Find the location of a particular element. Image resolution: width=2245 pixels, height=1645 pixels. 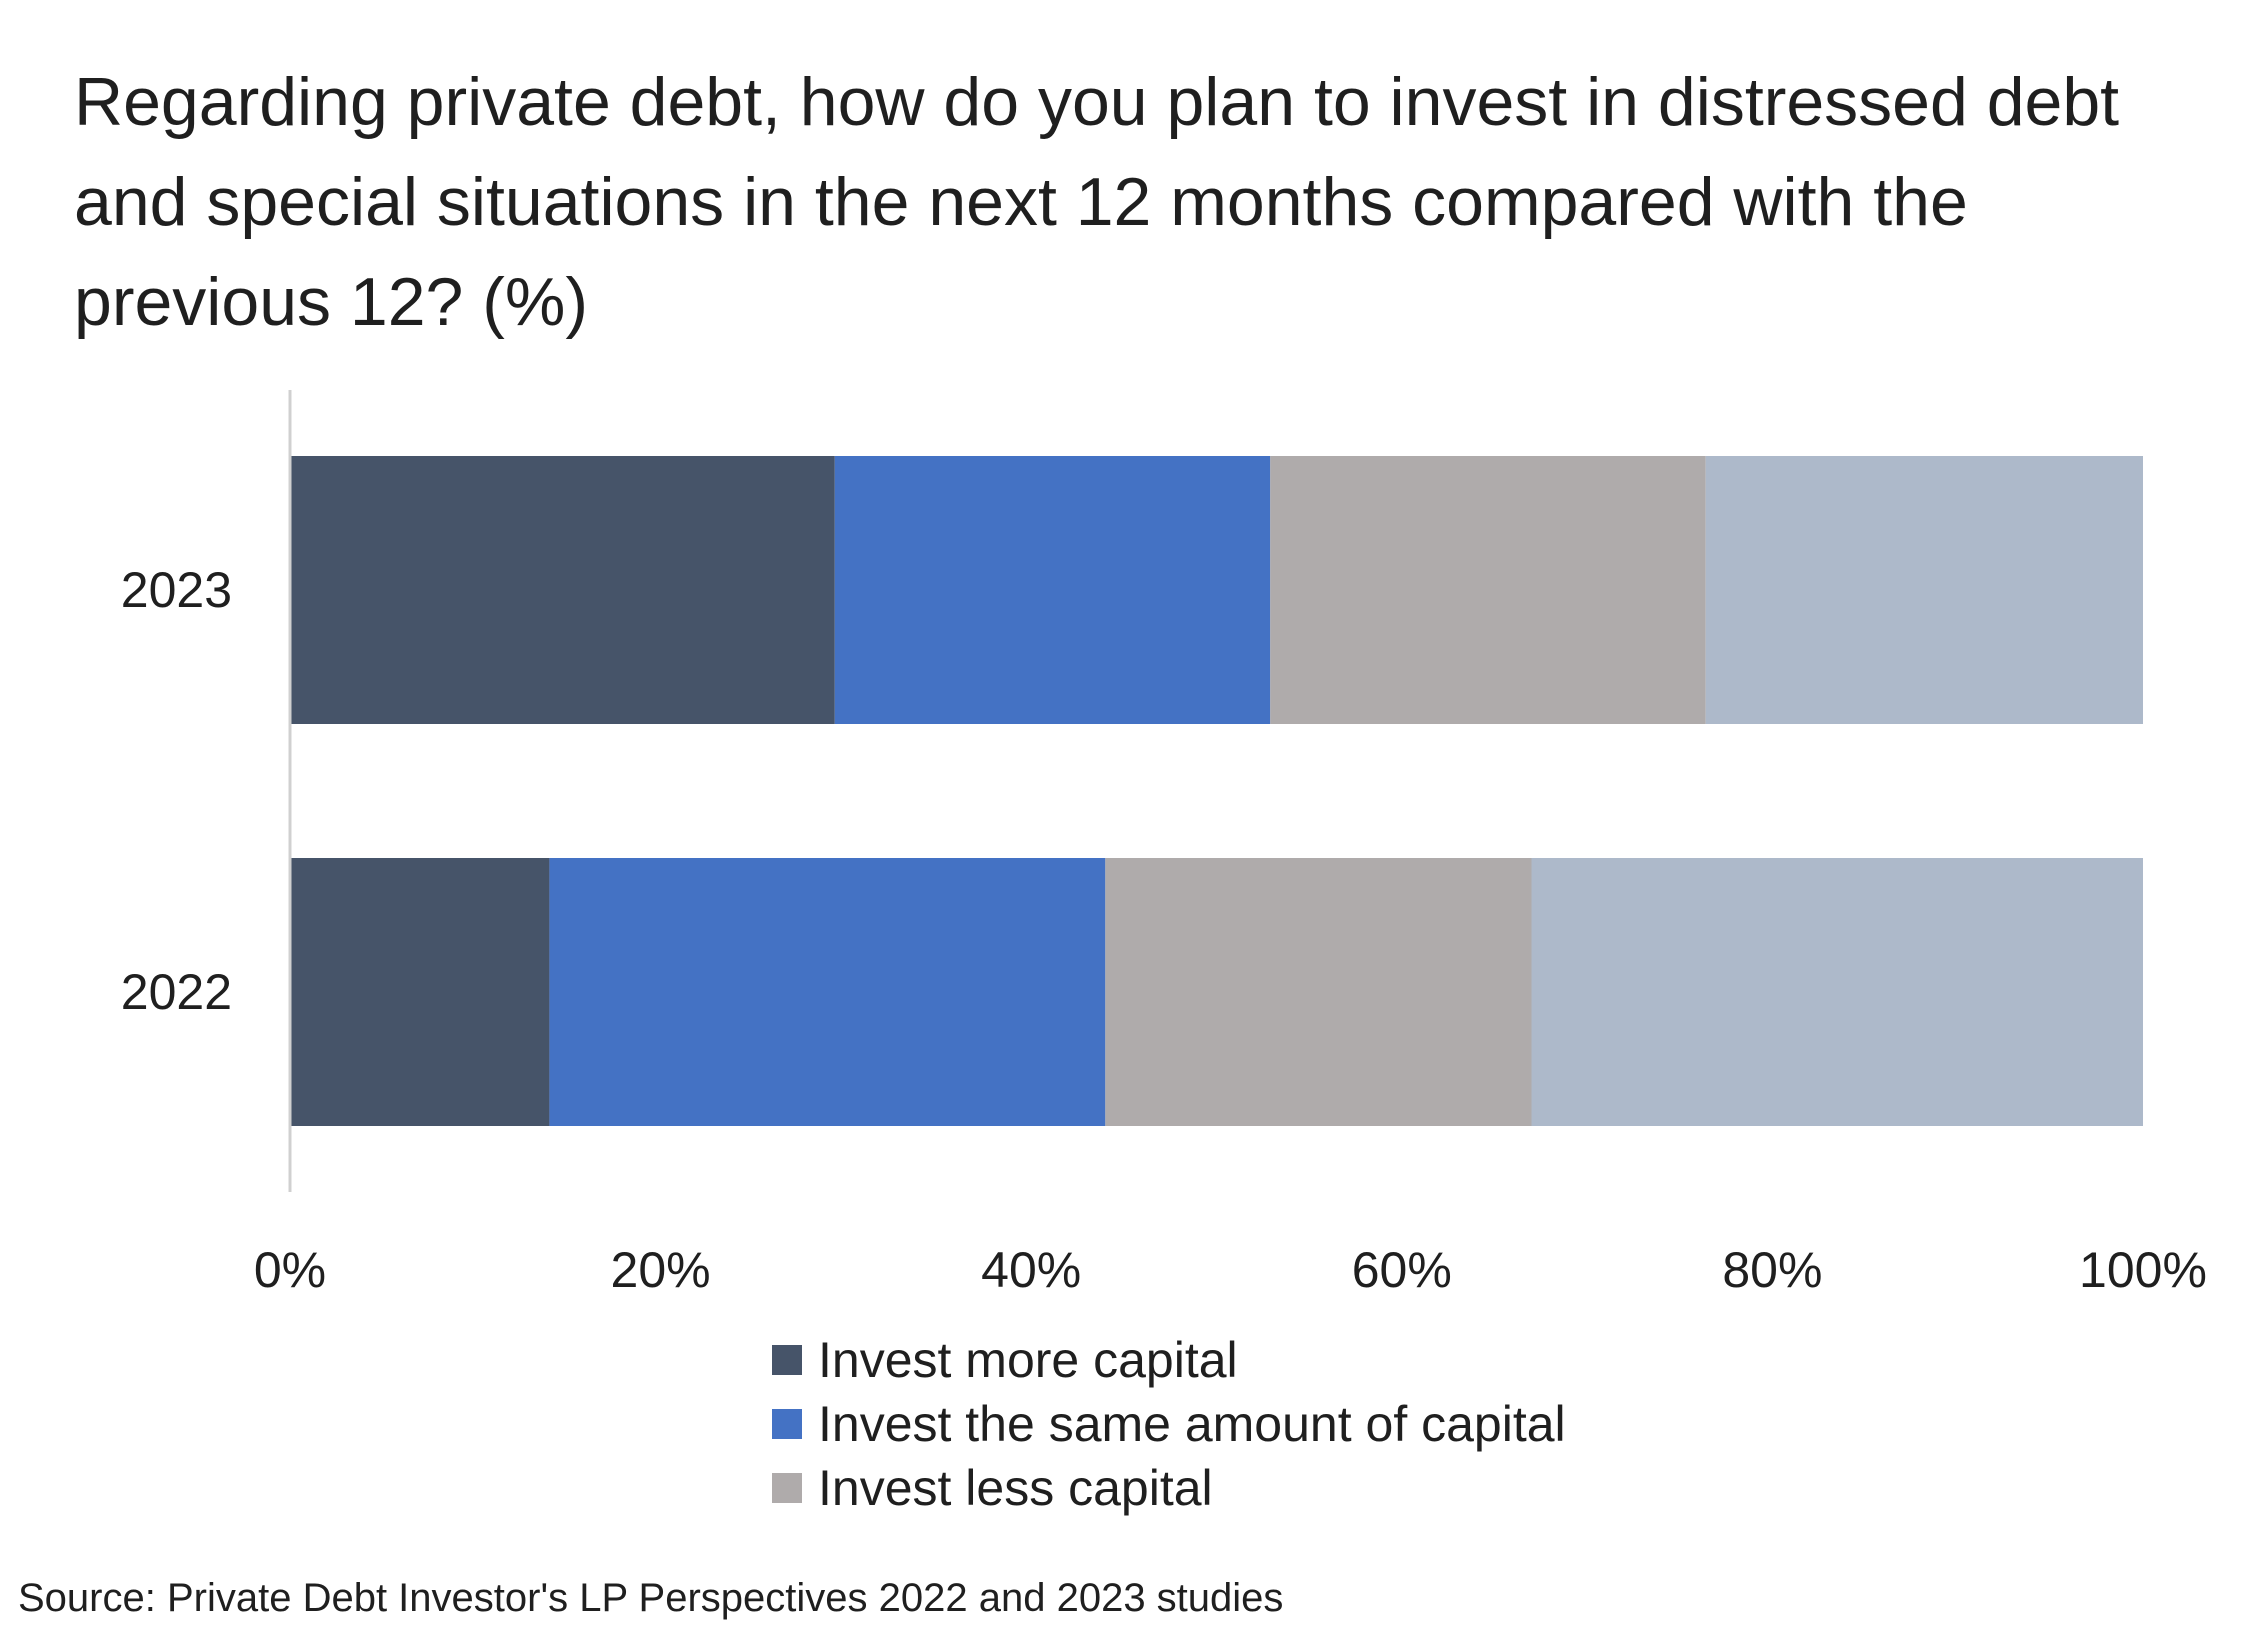

y-tick-label-2022: 2022 is located at coordinates (176, 992).